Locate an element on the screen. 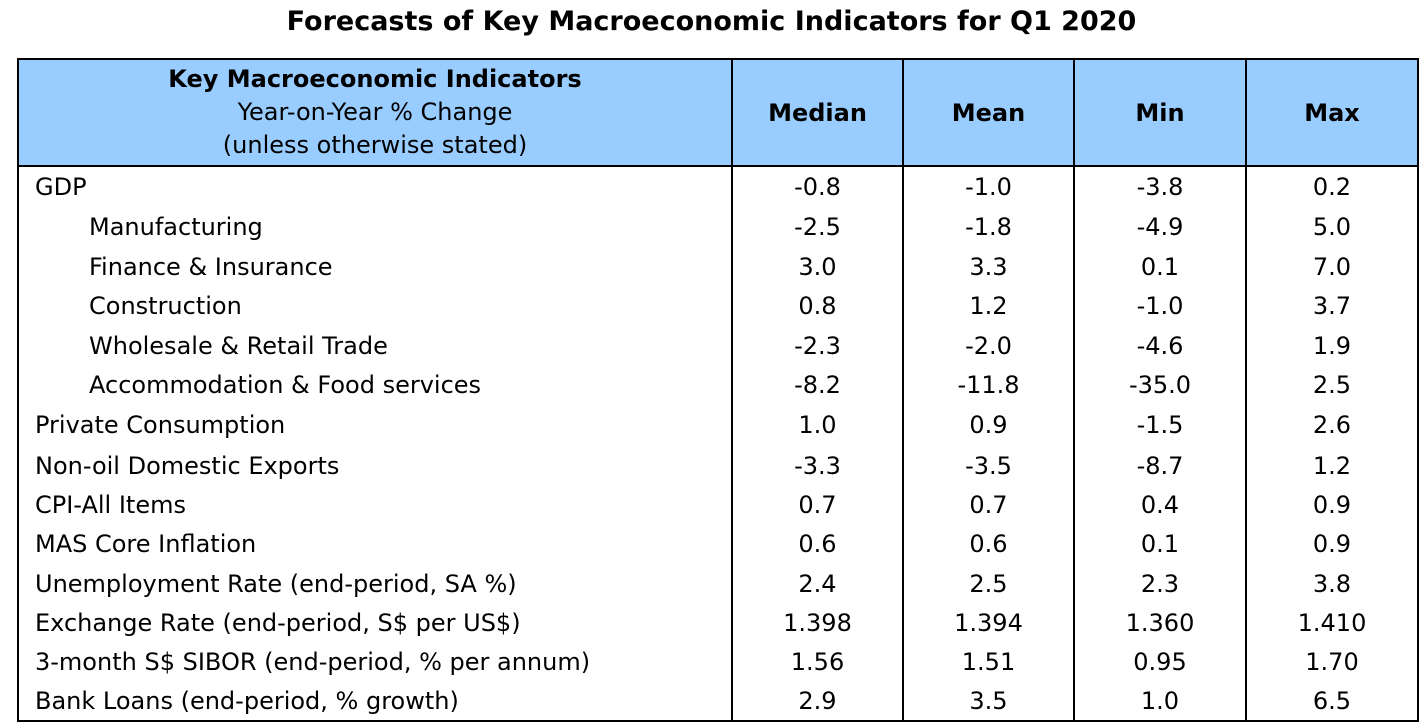 The height and width of the screenshot is (727, 1423). indicator-label: Bank Loans (end-period, % growth) is located at coordinates (375, 701).